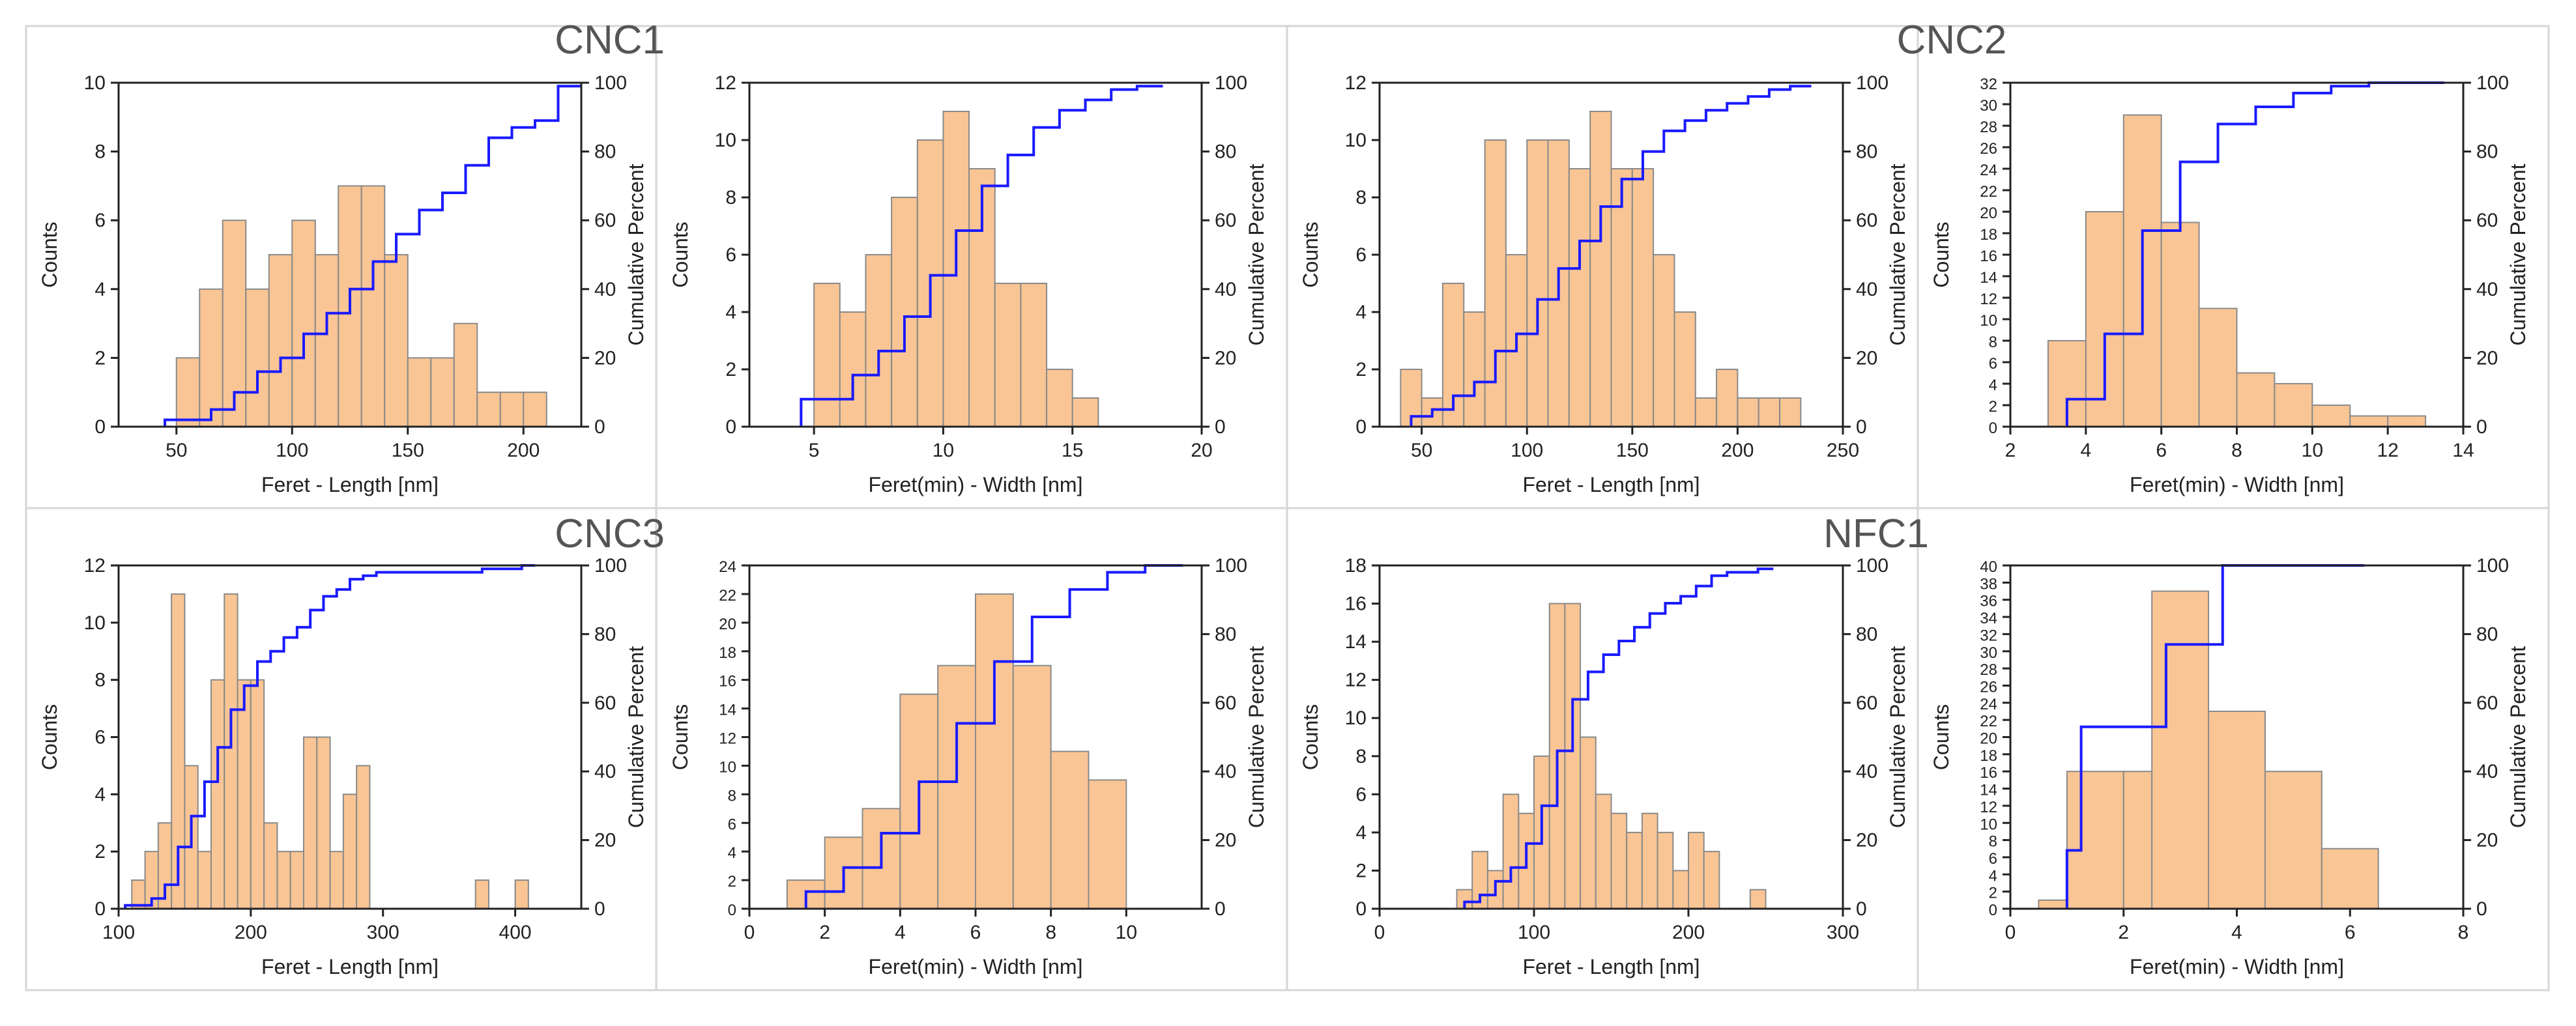 This screenshot has height=1026, width=2576. I want to click on x-axis-label: Feret - Length [nm], so click(350, 967).